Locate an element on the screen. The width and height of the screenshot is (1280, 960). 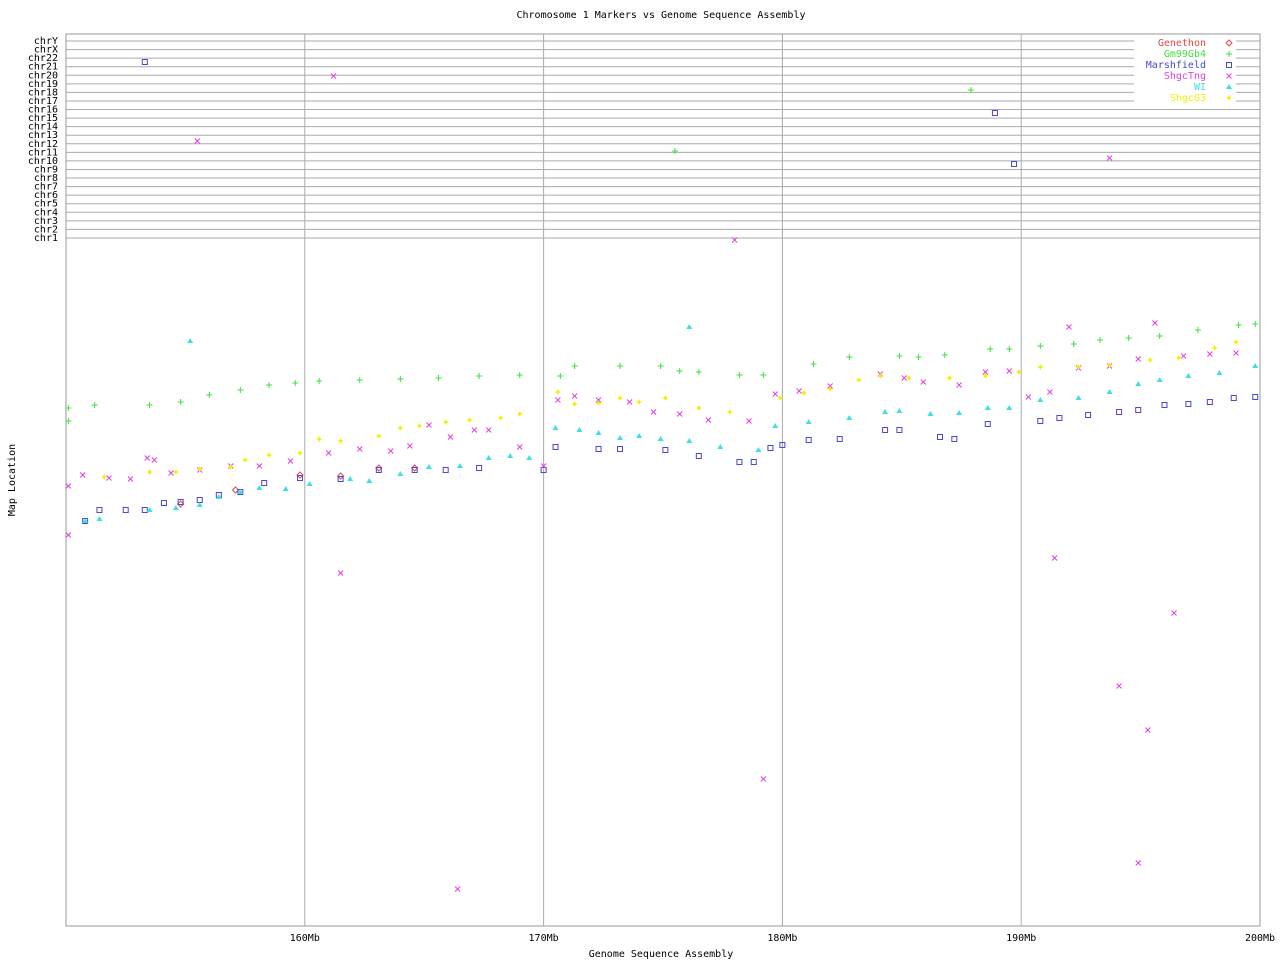
chromosome-label: chr8 is located at coordinates (46, 178).